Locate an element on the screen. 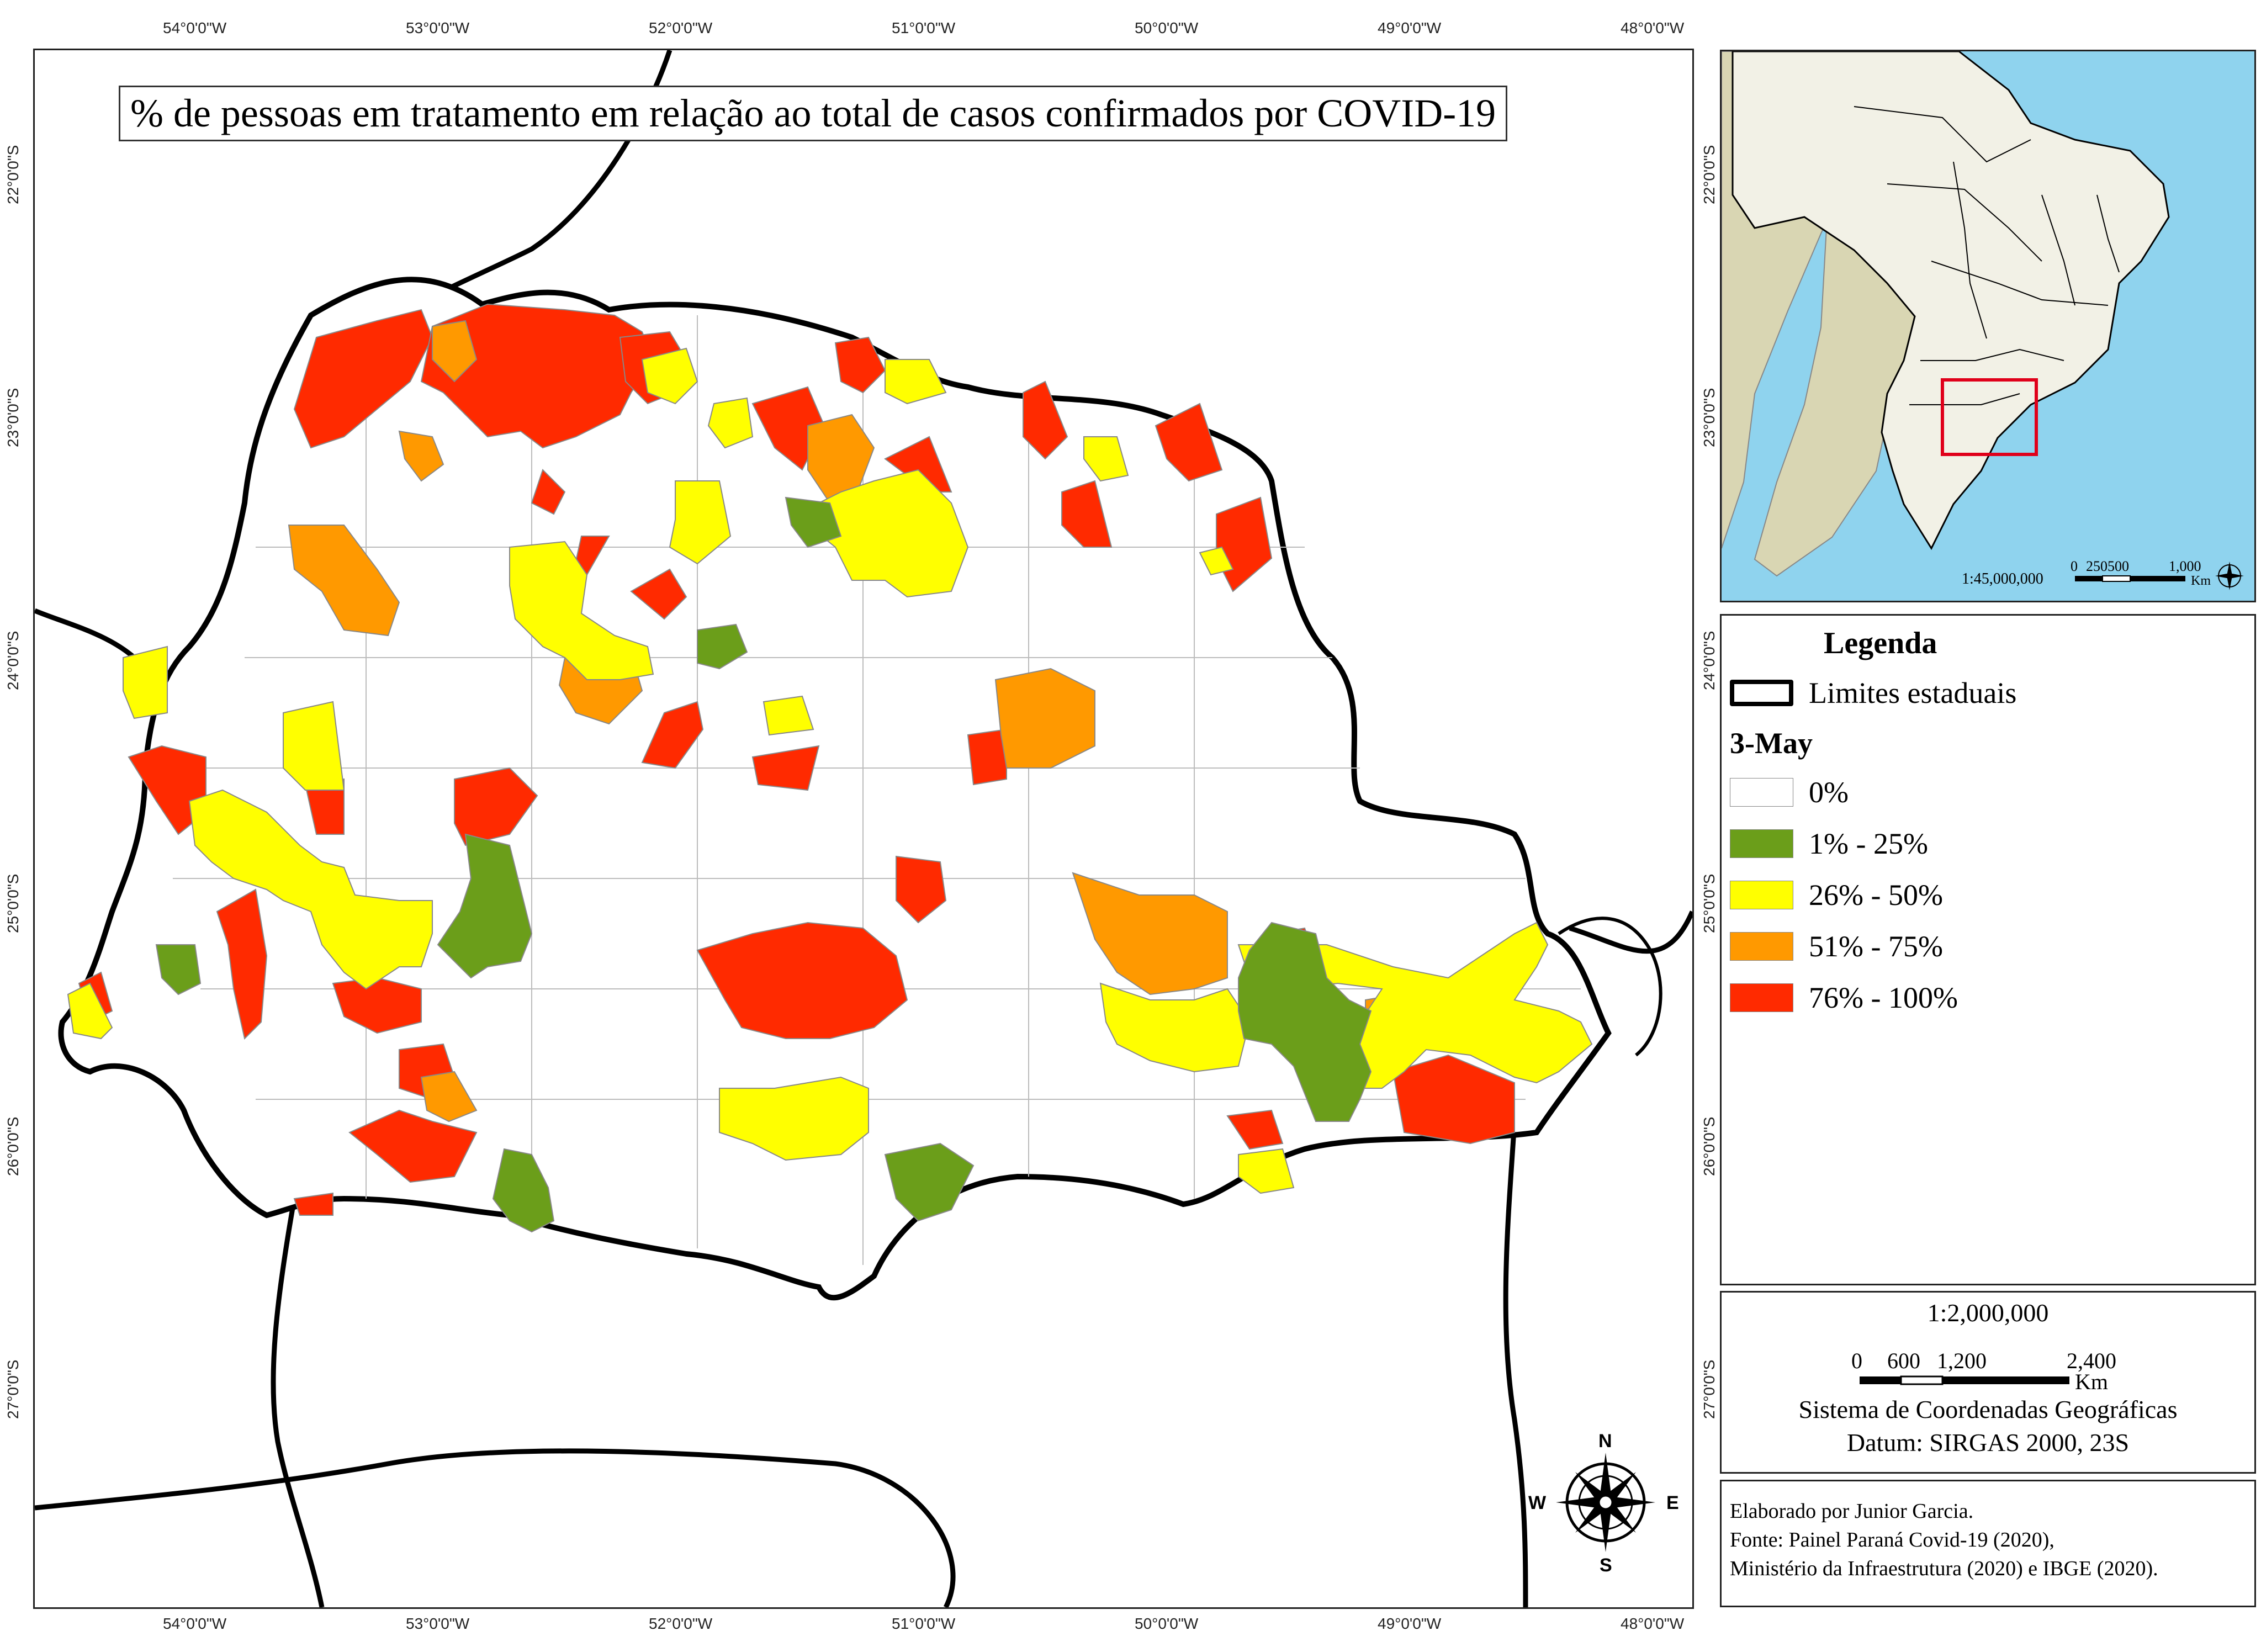 This screenshot has width=2261, height=1652. legend-state-limits-label: Limites estaduais is located at coordinates (1913, 692).